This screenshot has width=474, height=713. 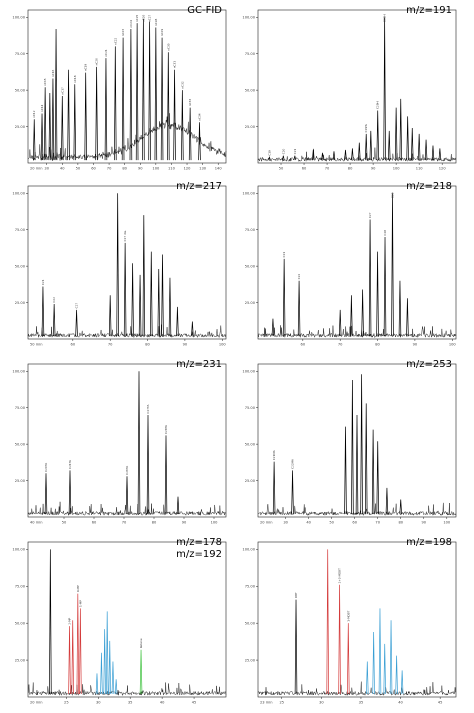 What do you see at coordinates (182, 85) in the screenshot?
I see `peak-label: nC32` at bounding box center [182, 85].